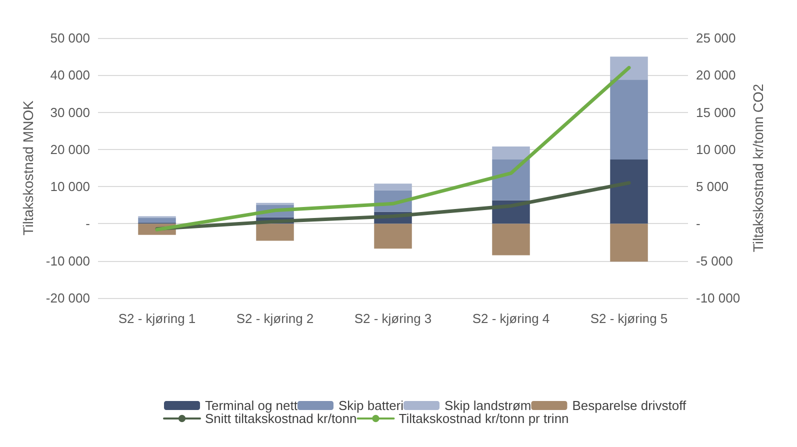 Image resolution: width=797 pixels, height=447 pixels. What do you see at coordinates (88, 224) in the screenshot?
I see `y-tick-label: -` at bounding box center [88, 224].